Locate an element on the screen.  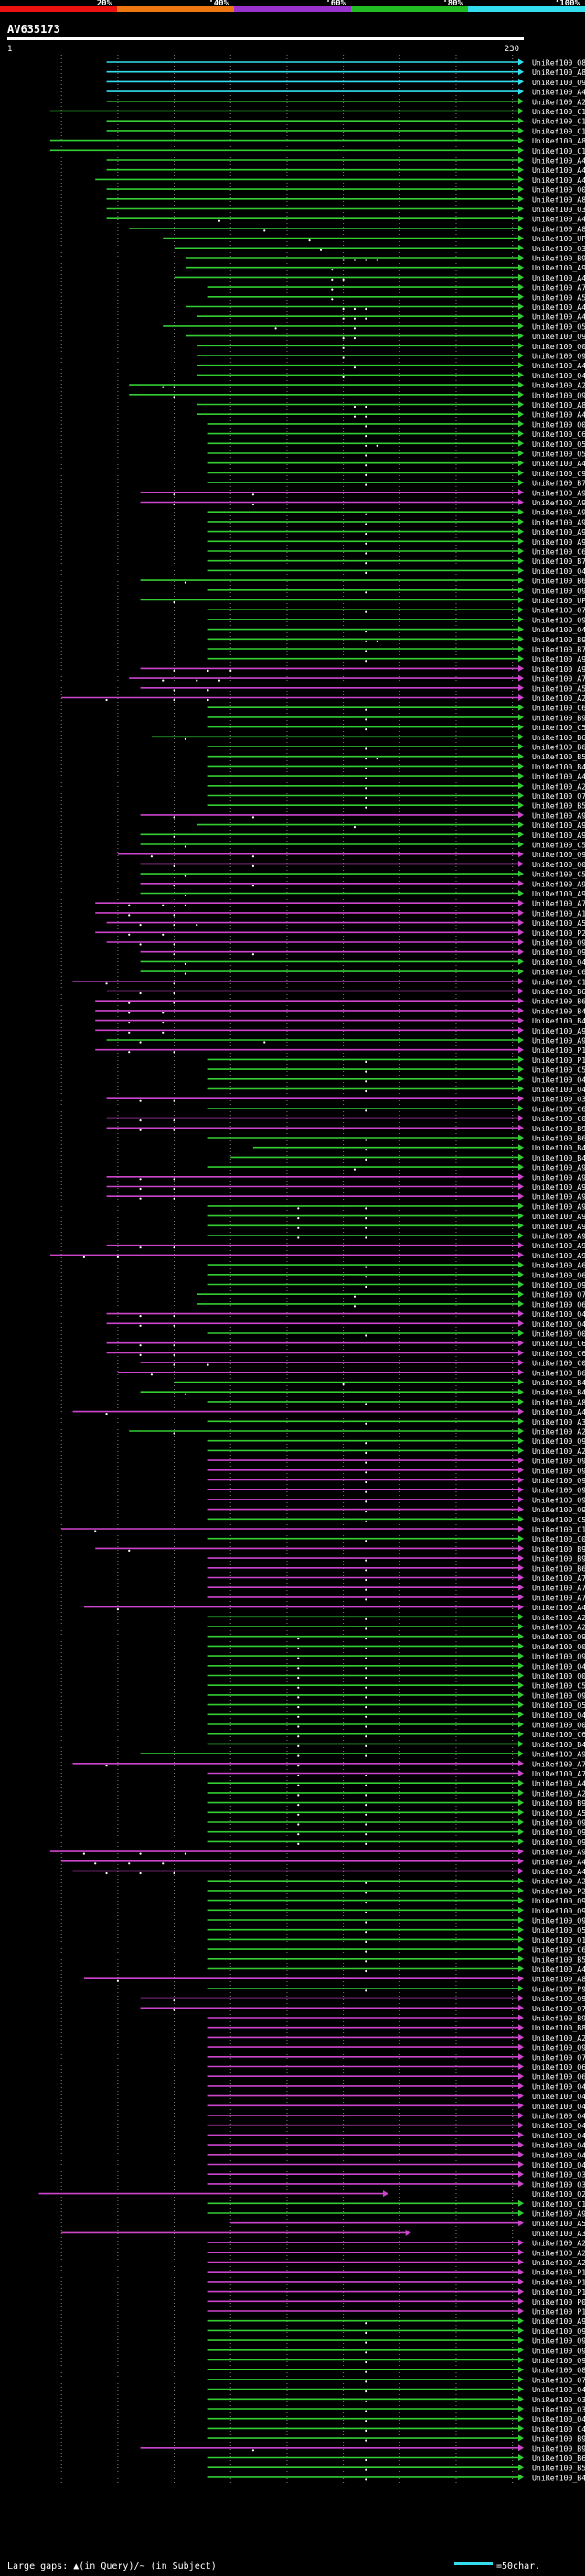
hit-label: UniRef100_B6ZA51 is located at coordinates (559, 581).